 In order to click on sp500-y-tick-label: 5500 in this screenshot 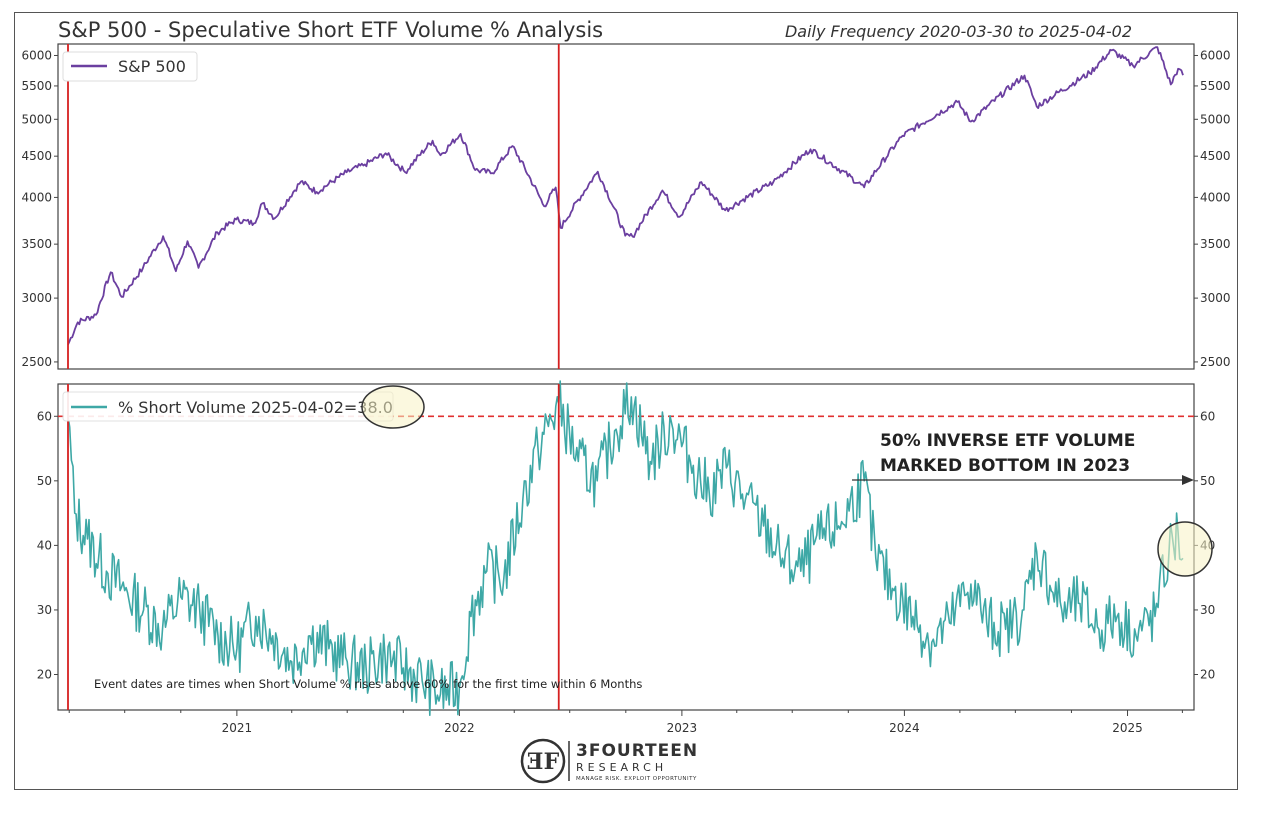, I will do `click(36, 86)`.